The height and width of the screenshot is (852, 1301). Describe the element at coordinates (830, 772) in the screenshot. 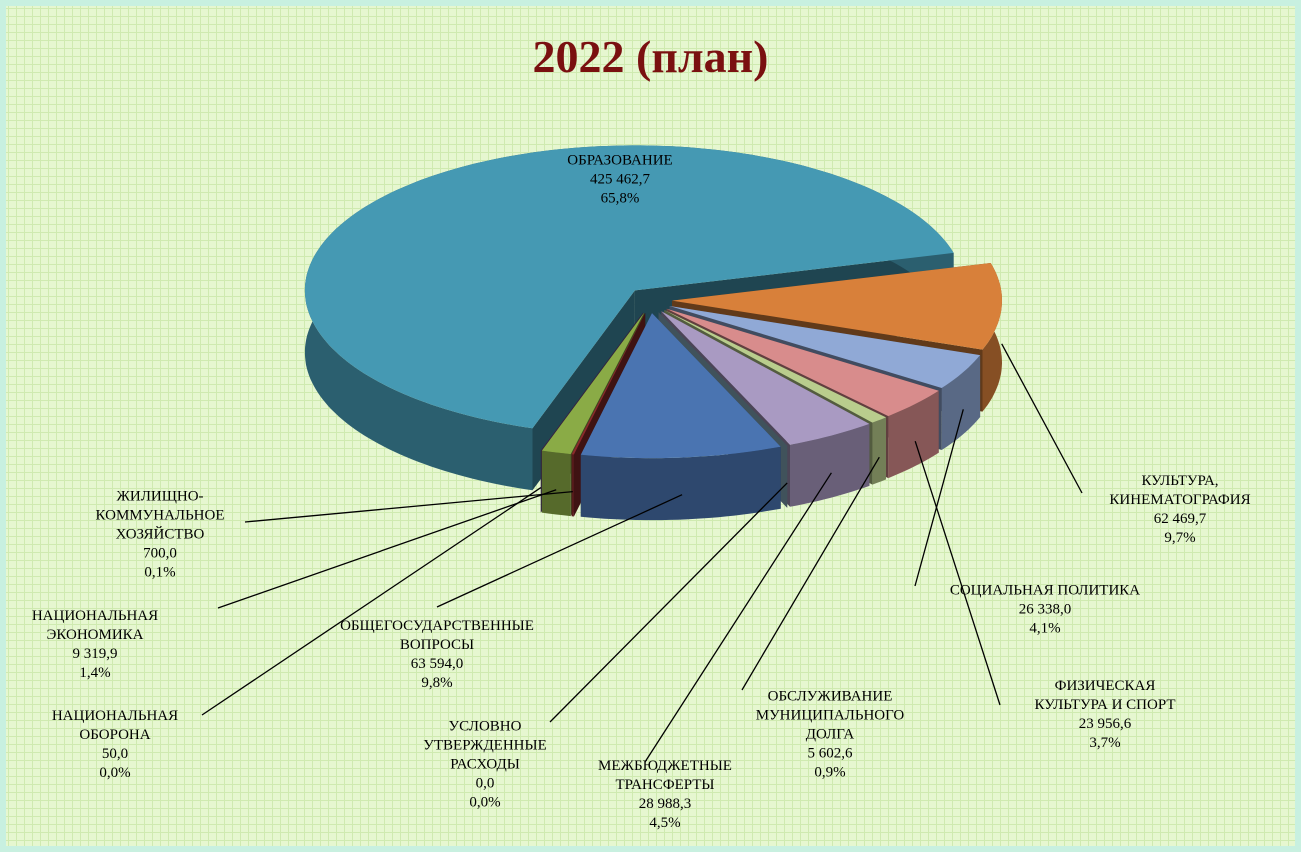

I see `percent-label: 0,9%` at that location.